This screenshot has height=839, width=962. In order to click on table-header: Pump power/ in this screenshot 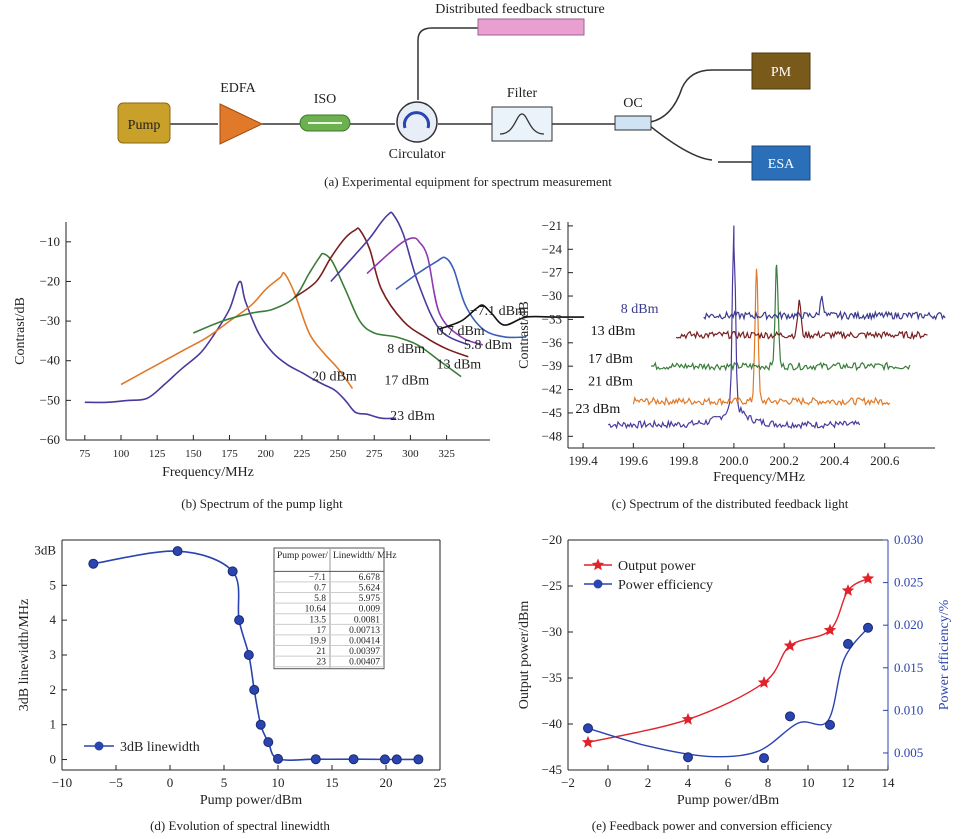, I will do `click(302, 556)`.